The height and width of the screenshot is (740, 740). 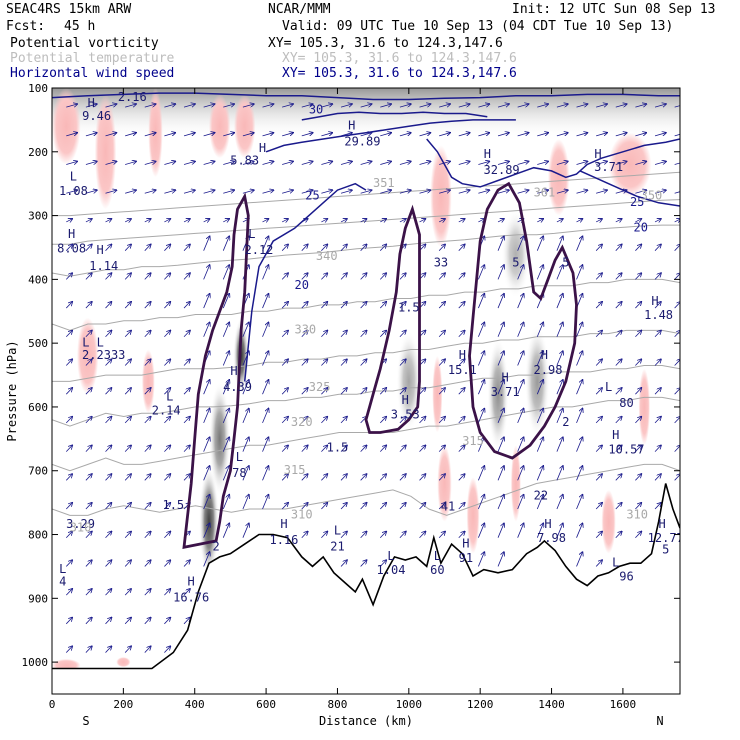 I want to click on pv-extremum-label-63: H, so click(x=662, y=524).